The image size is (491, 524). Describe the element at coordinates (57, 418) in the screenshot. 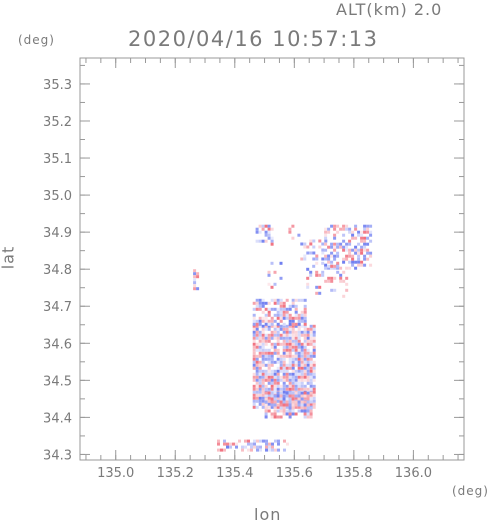

I see `y-tick-label: 34.4` at that location.